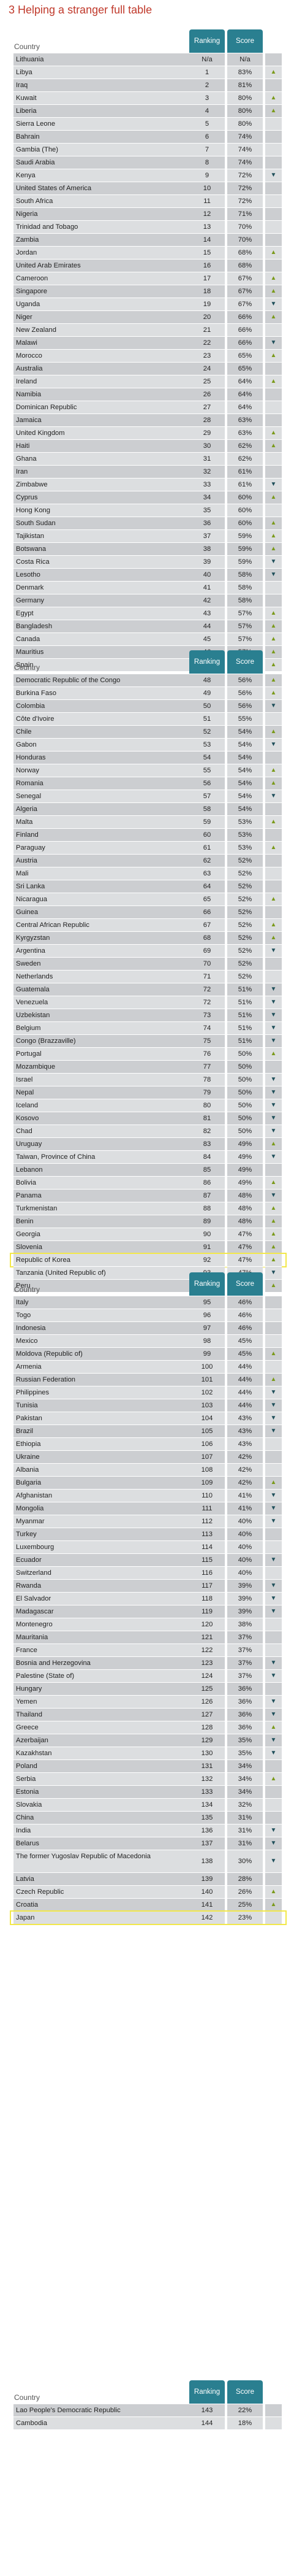 The height and width of the screenshot is (2576, 294). Describe the element at coordinates (148, 808) in the screenshot. I see `table-row: Algeria 58 54%` at that location.